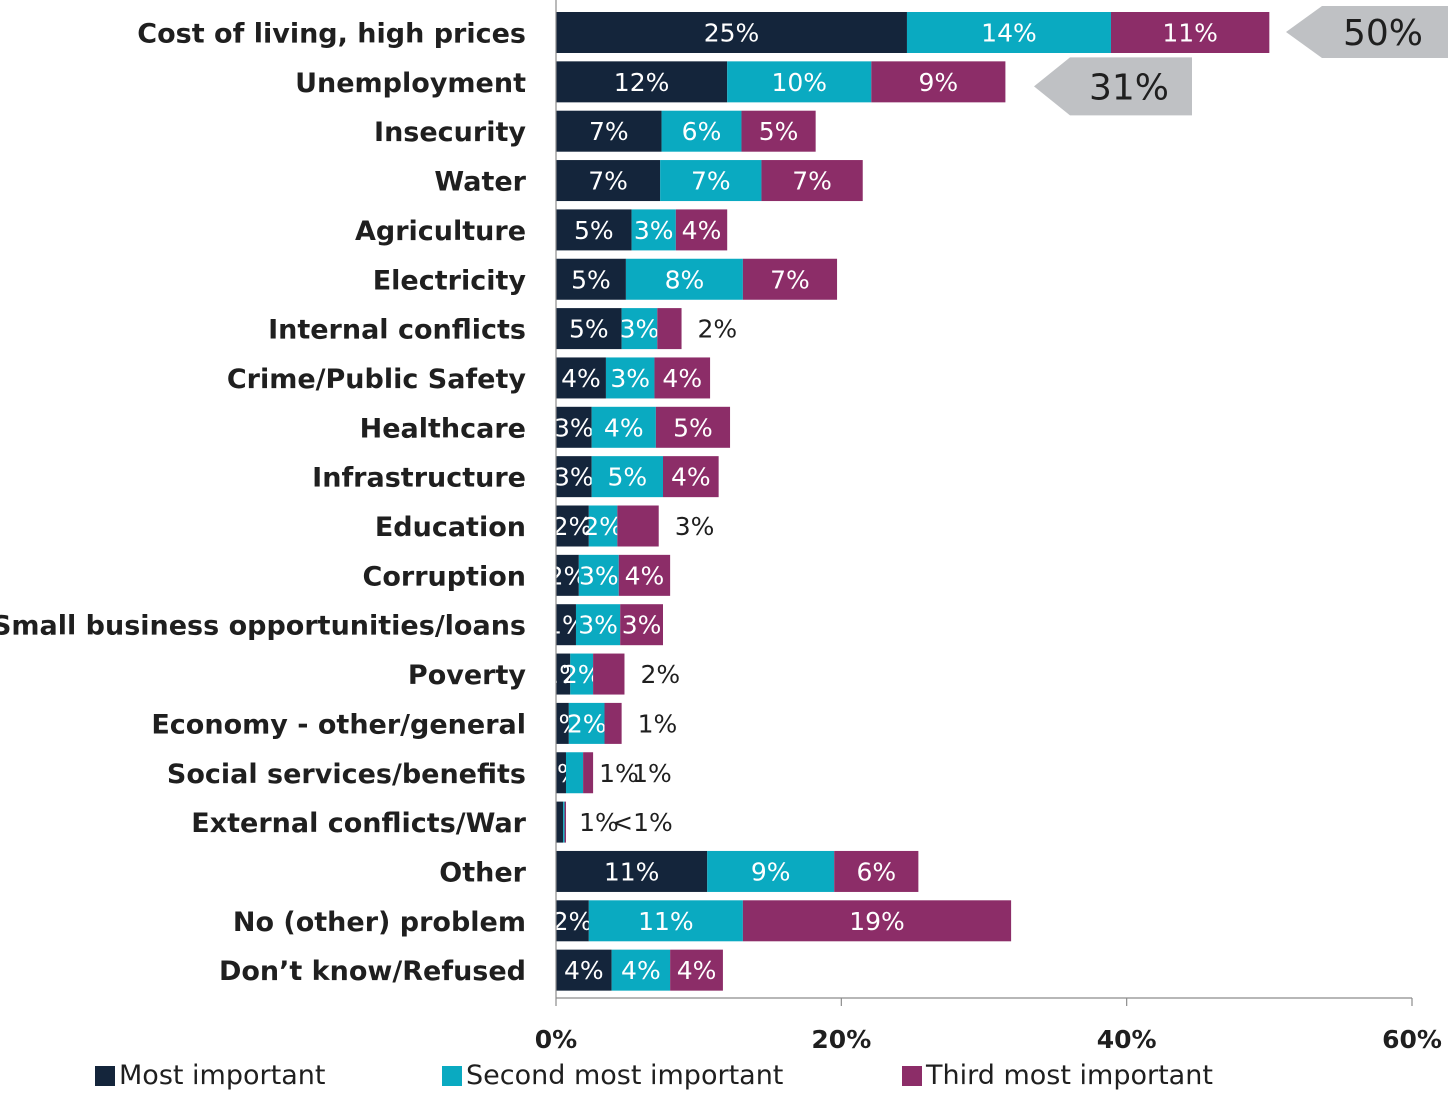 This screenshot has width=1454, height=1100. I want to click on data-label-most-important-5: 5%, so click(591, 279).